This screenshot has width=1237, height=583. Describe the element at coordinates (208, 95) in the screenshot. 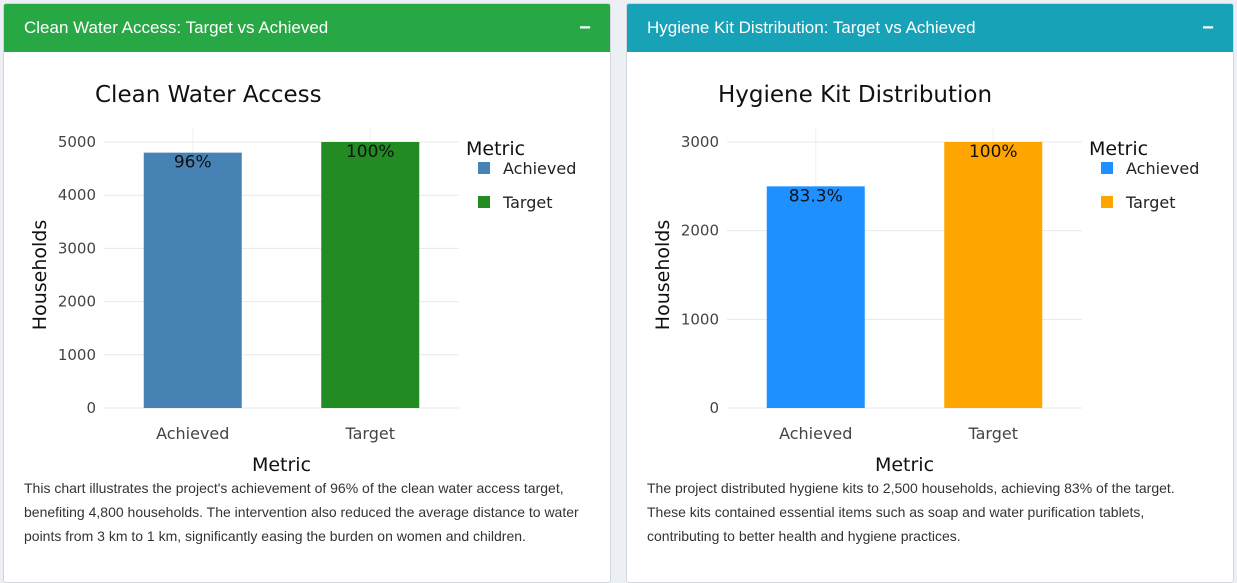

I see `chart-title: Clean Water Access` at that location.